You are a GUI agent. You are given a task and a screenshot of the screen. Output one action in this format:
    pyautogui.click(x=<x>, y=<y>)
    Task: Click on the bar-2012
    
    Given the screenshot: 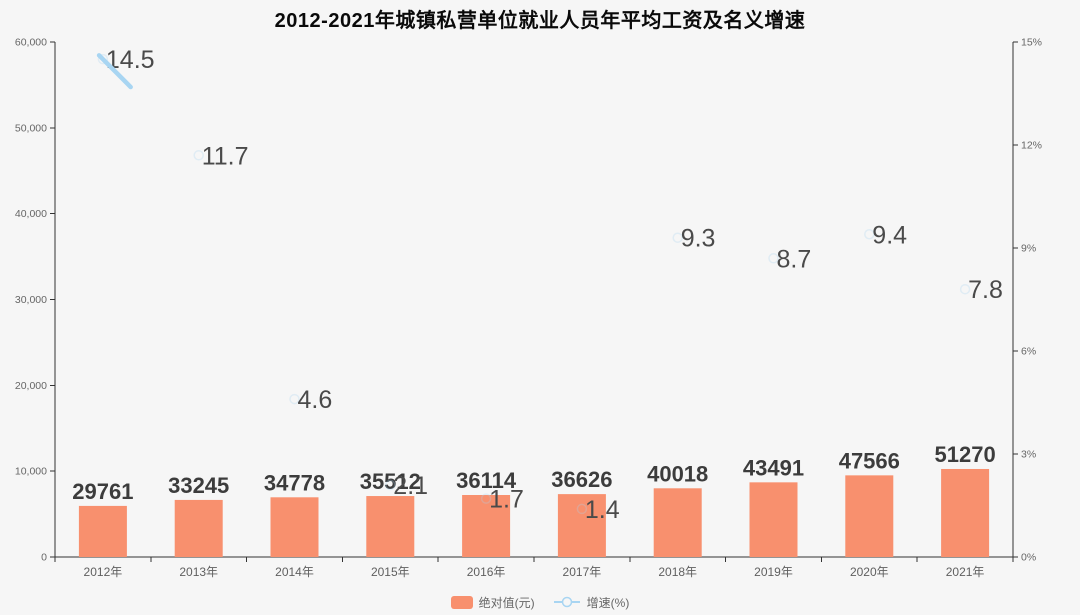 What is the action you would take?
    pyautogui.click(x=102, y=531)
    